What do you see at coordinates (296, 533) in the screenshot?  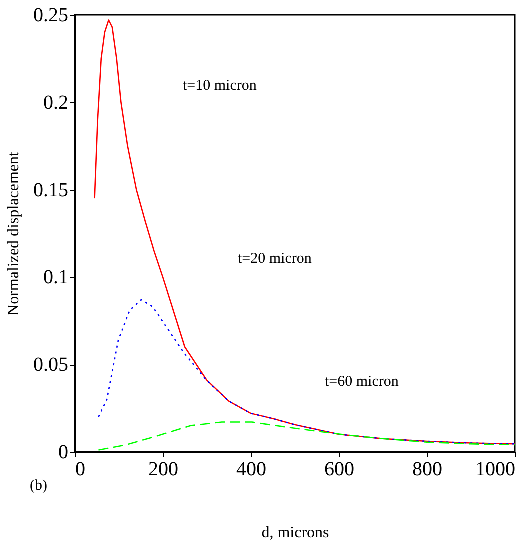 I see `x-axis-title: d, microns` at bounding box center [296, 533].